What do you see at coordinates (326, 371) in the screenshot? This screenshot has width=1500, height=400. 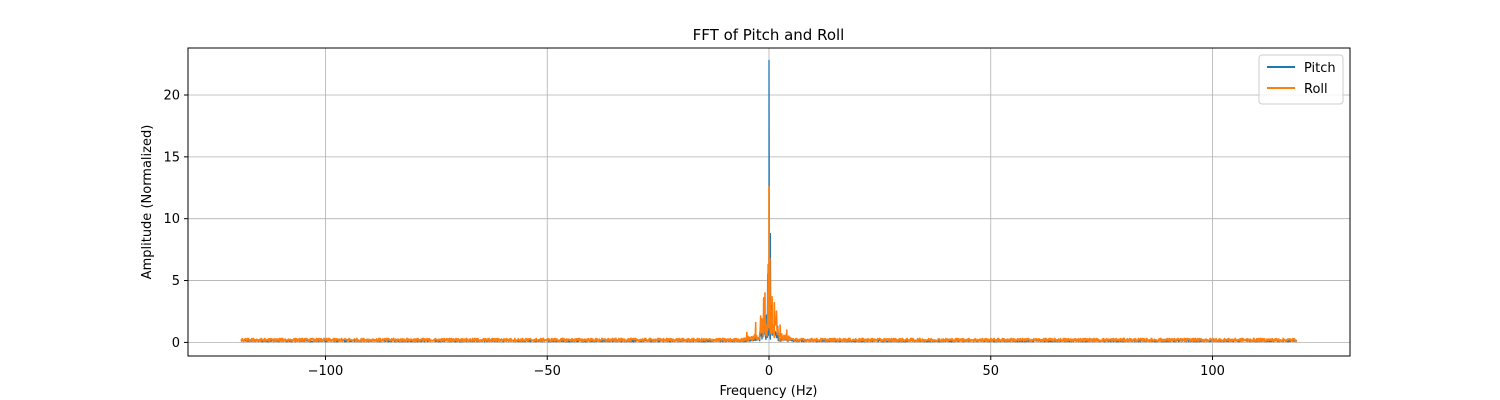 I see `x-tick-label: −100` at bounding box center [326, 371].